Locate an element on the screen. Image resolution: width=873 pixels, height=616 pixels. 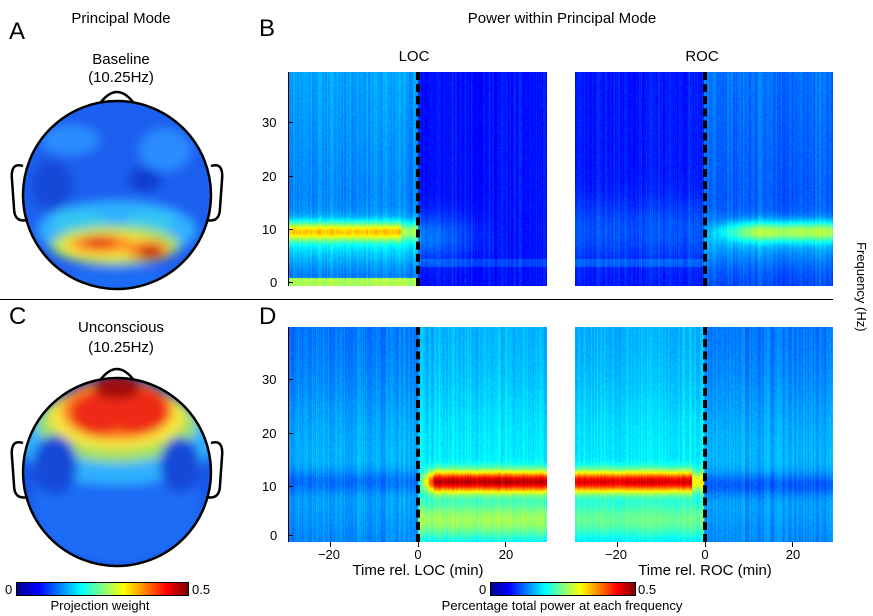
baseline-label: Baseline is located at coordinates (121, 59).